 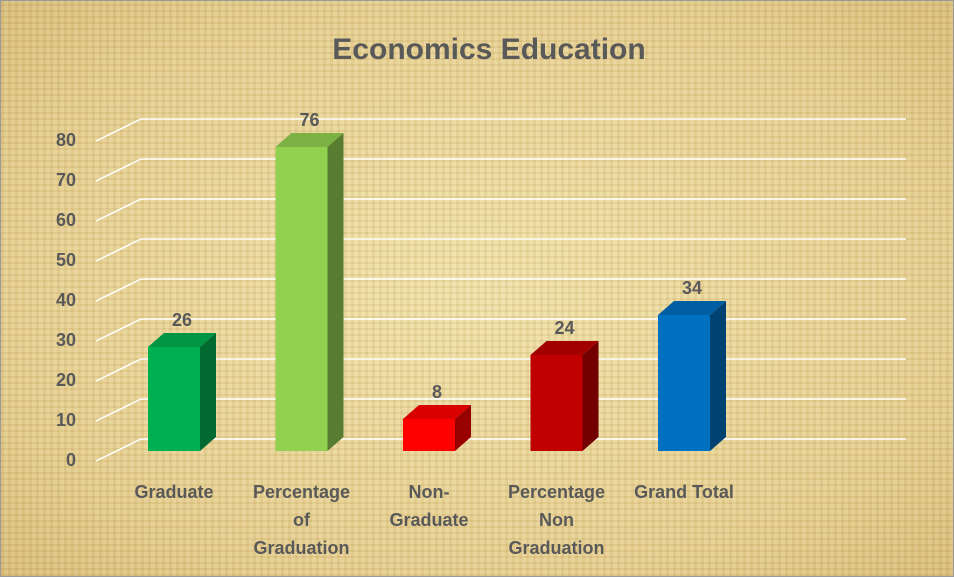 What do you see at coordinates (182, 320) in the screenshot?
I see `value-label: 26` at bounding box center [182, 320].